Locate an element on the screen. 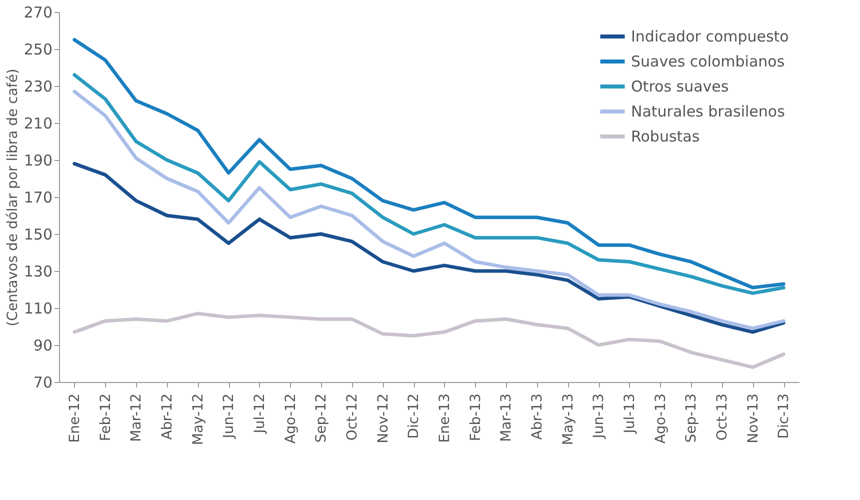 The height and width of the screenshot is (500, 860). x-tick-label: May-12 is located at coordinates (198, 420).